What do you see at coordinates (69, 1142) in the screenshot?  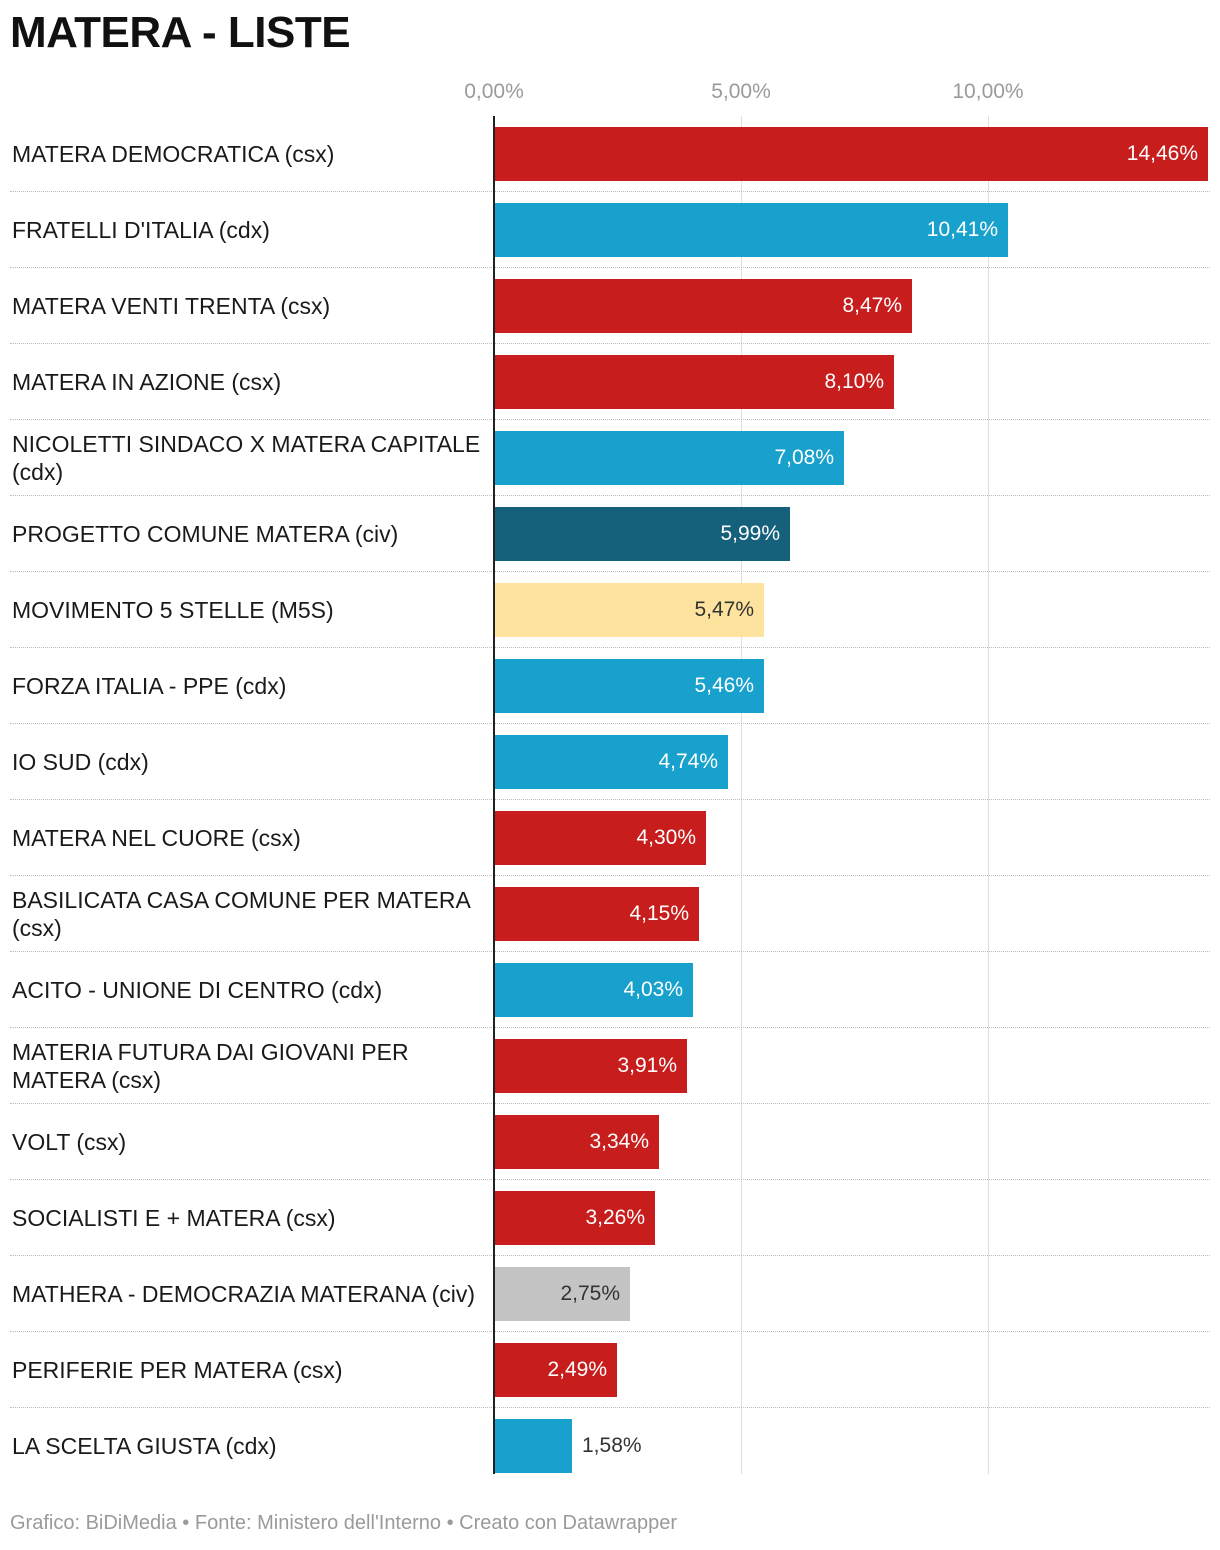 I see `category-label: VOLT (csx)` at bounding box center [69, 1142].